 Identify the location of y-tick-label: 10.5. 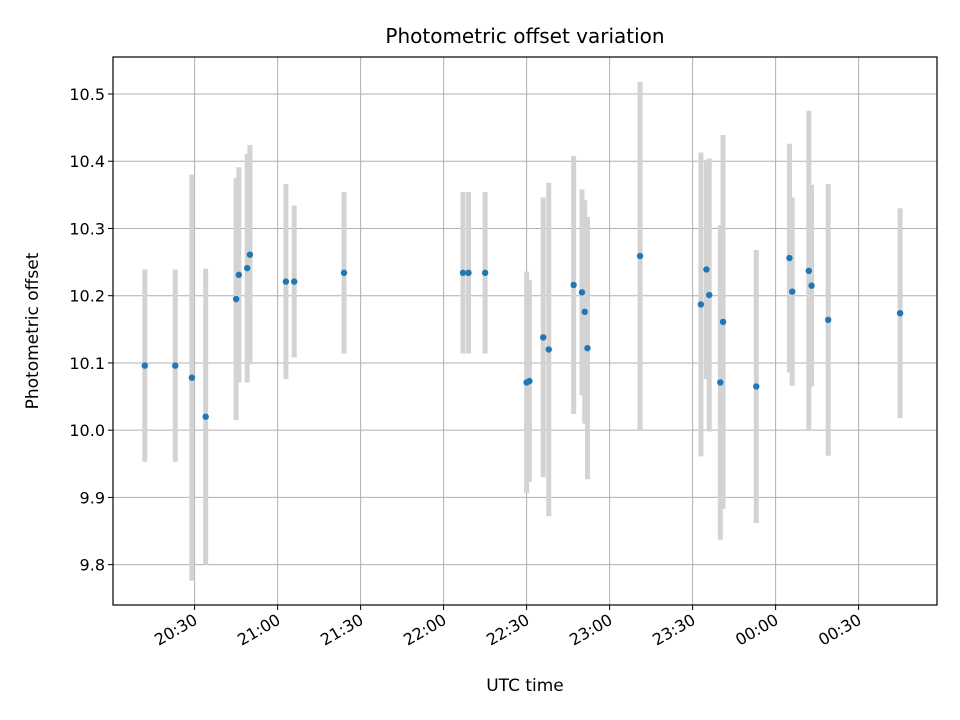
(87, 94).